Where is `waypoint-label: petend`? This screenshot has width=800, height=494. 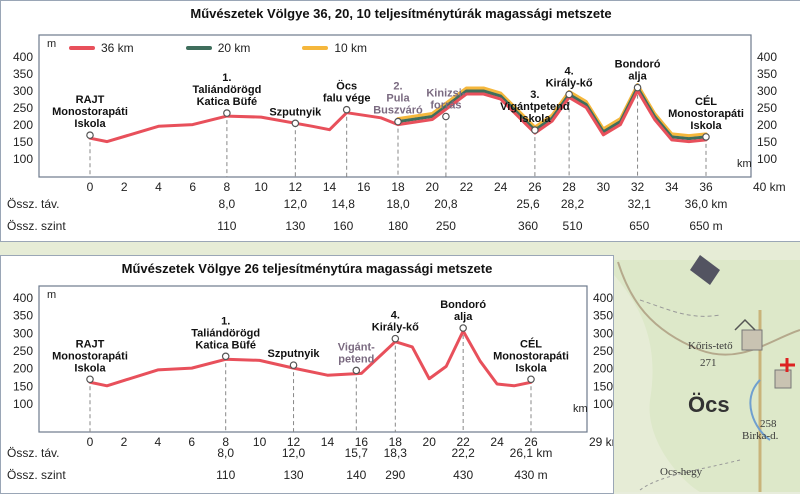 waypoint-label: petend is located at coordinates (356, 359).